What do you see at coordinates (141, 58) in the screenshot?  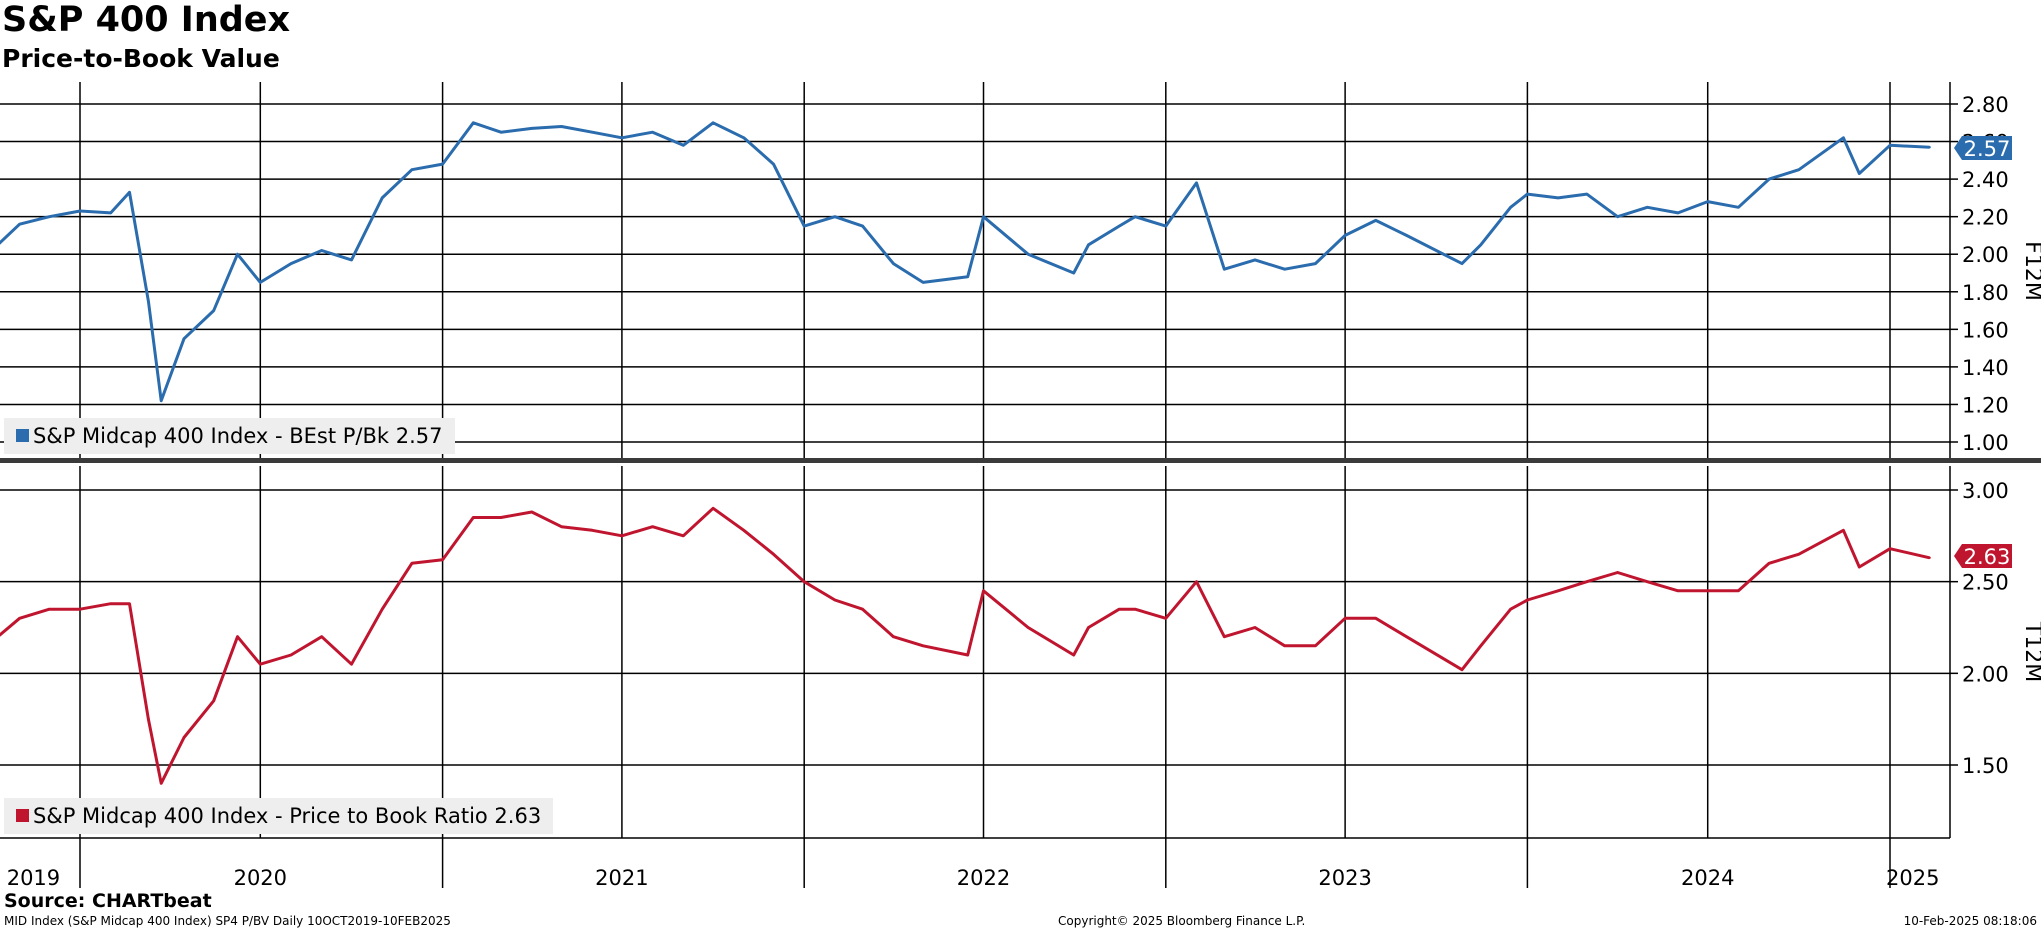 I see `chart-subtitle: Price-to-Book Value` at bounding box center [141, 58].